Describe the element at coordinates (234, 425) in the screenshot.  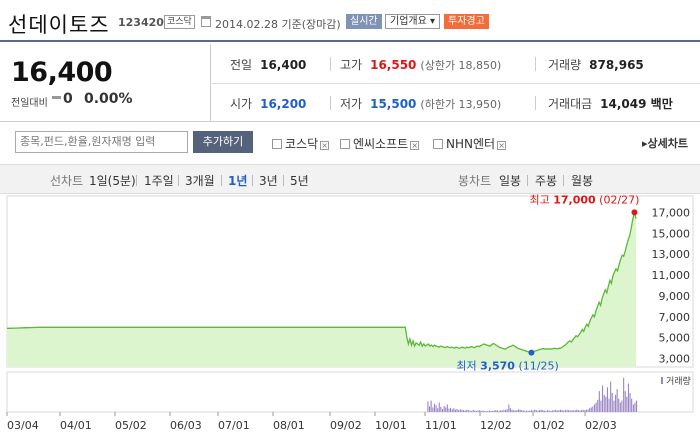
I see `x-tick-label: 07/01` at that location.